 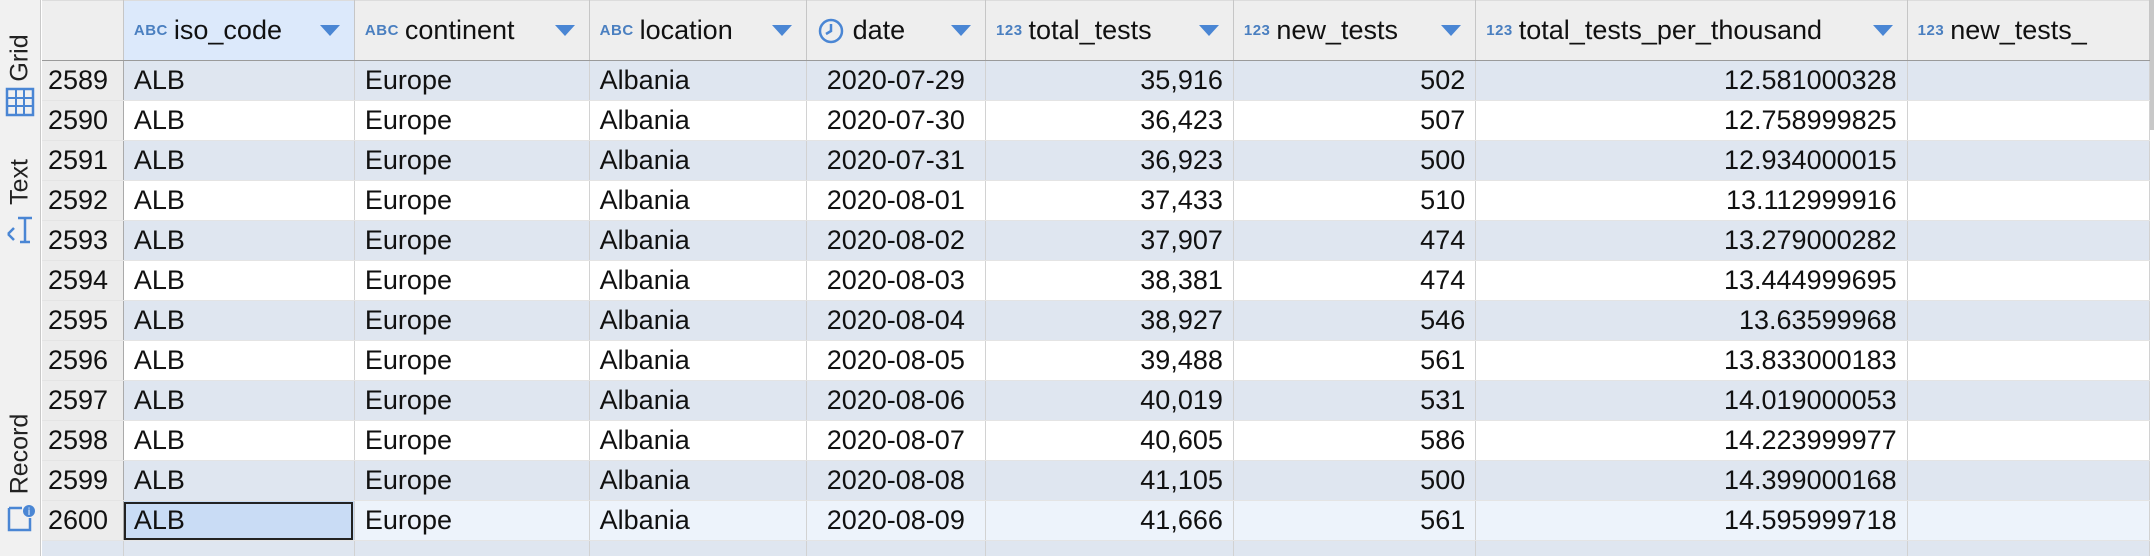 What do you see at coordinates (1691, 360) in the screenshot?
I see `cell-total-tests-per-thousand: 13.833000183` at bounding box center [1691, 360].